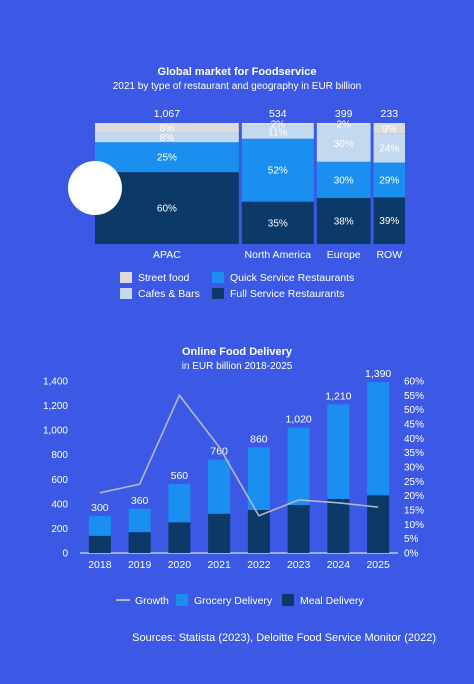 Image resolution: width=474 pixels, height=684 pixels. What do you see at coordinates (94, 182) in the screenshot?
I see `total-circle-label: EUR` at bounding box center [94, 182].